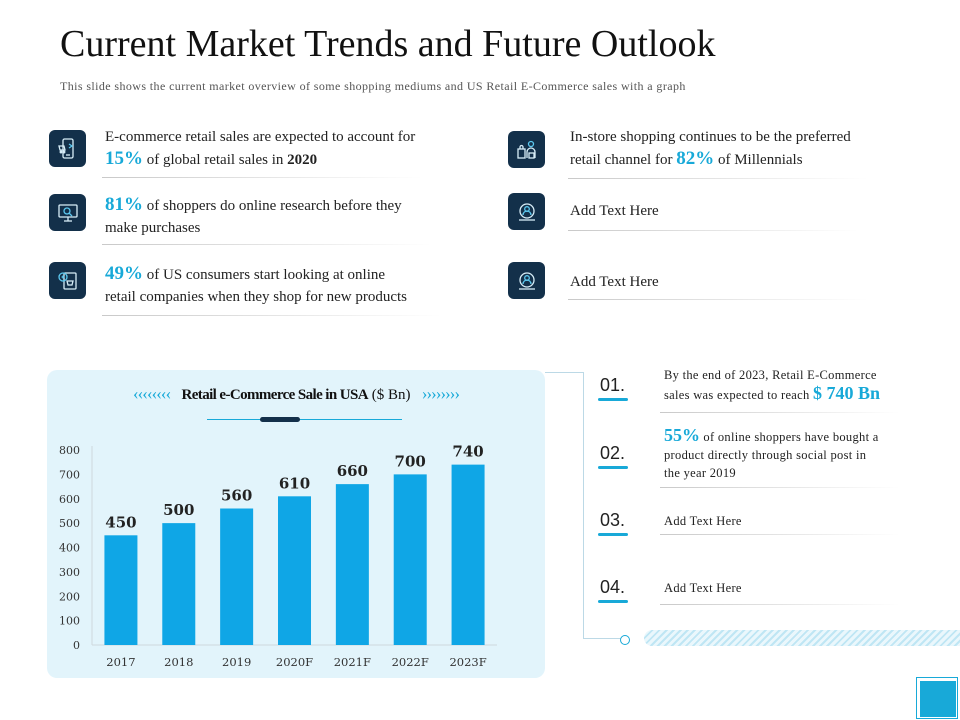 The image size is (960, 720). What do you see at coordinates (700, 473) in the screenshot?
I see `timeline-text: the year 2019` at bounding box center [700, 473].